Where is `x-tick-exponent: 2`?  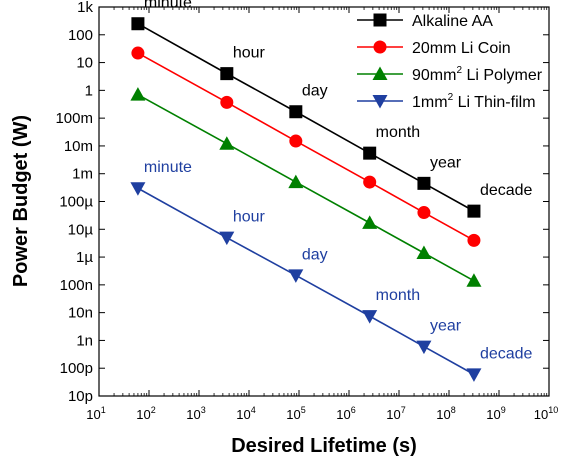
x-tick-exponent: 2 is located at coordinates (153, 410).